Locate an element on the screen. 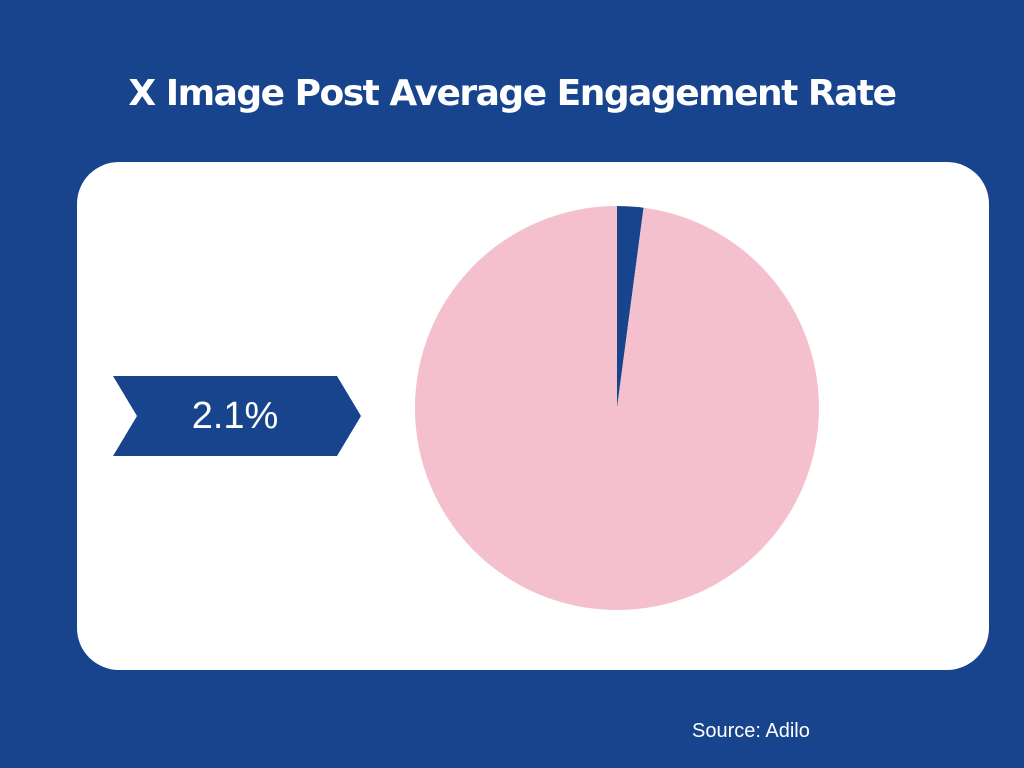 This screenshot has width=1024, height=768. source-caption: Source: Adilo is located at coordinates (751, 731).